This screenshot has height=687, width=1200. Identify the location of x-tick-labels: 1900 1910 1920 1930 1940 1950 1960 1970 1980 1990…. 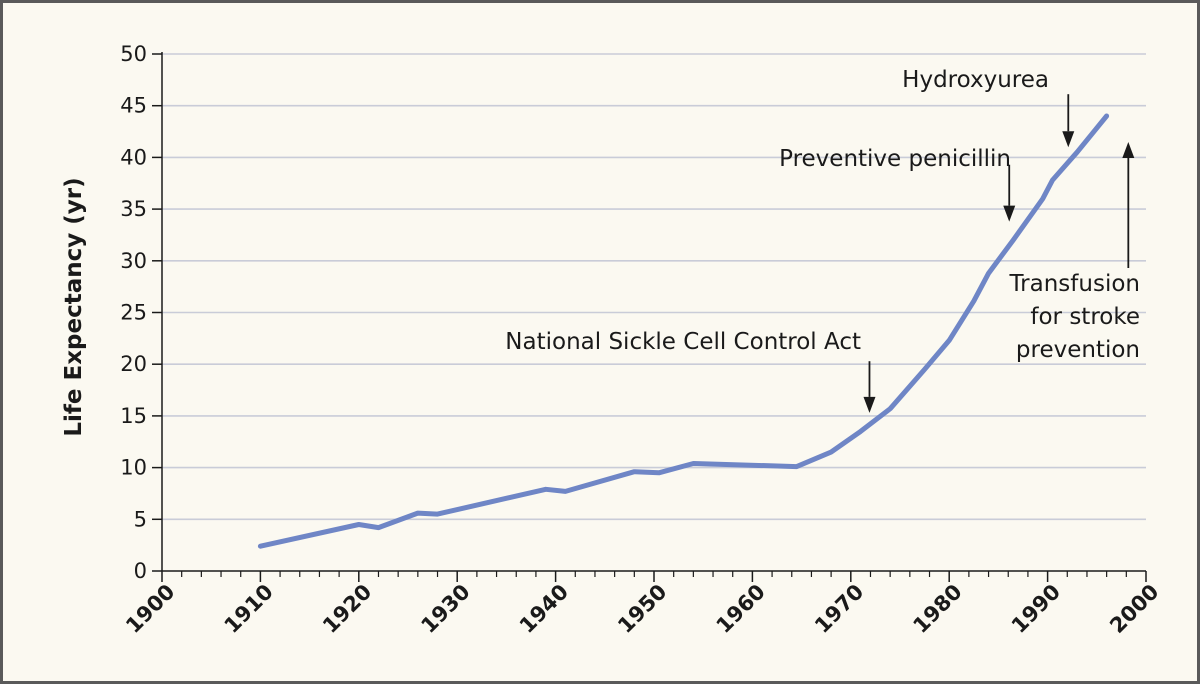
(642, 609).